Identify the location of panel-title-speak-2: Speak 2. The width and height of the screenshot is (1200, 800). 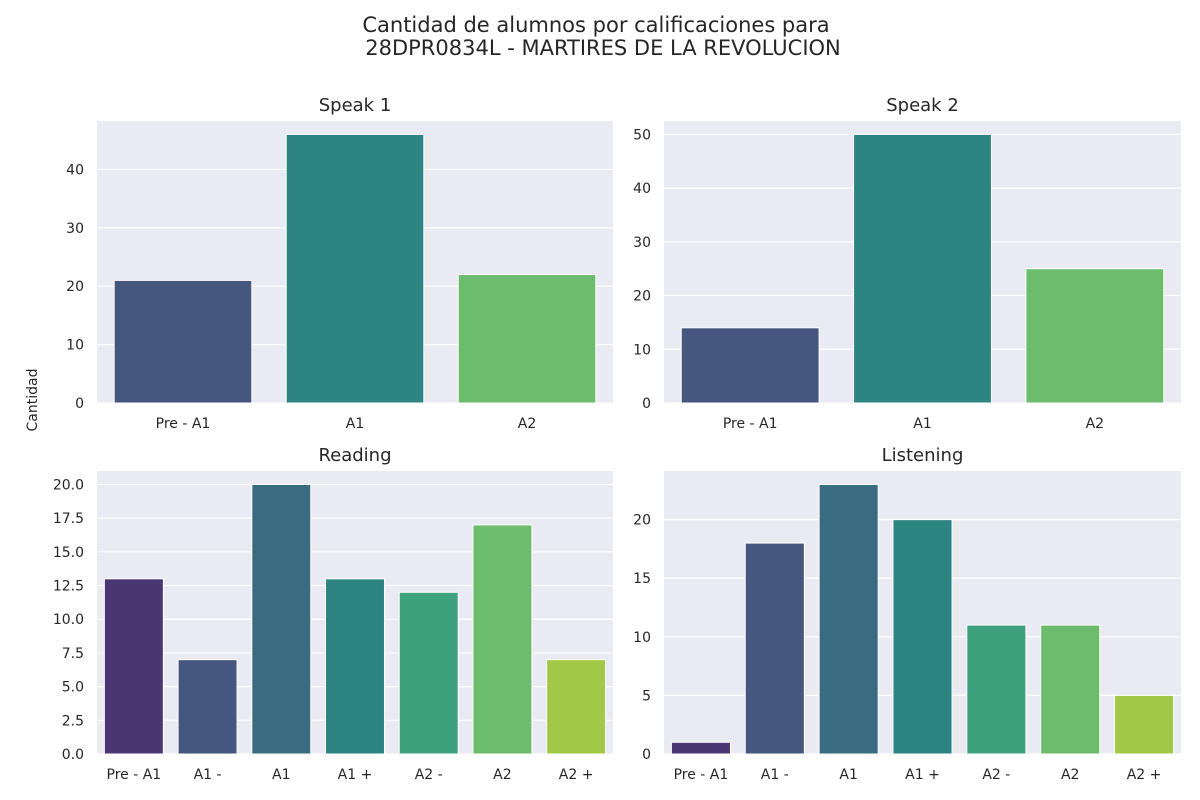
(922, 105).